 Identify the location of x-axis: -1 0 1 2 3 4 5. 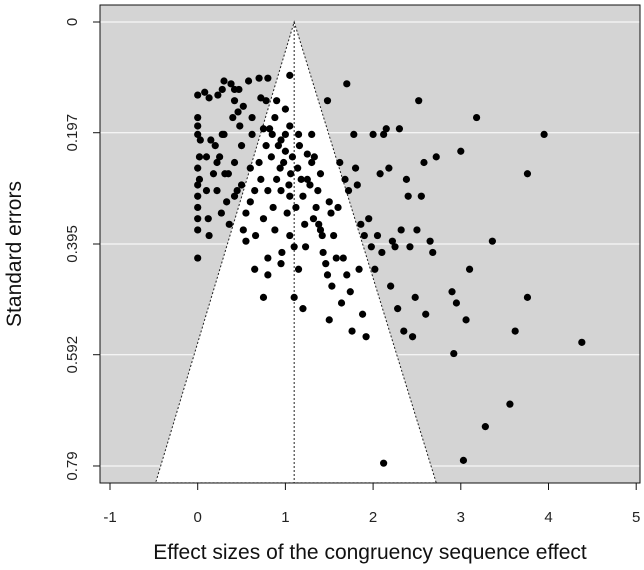
(371, 504).